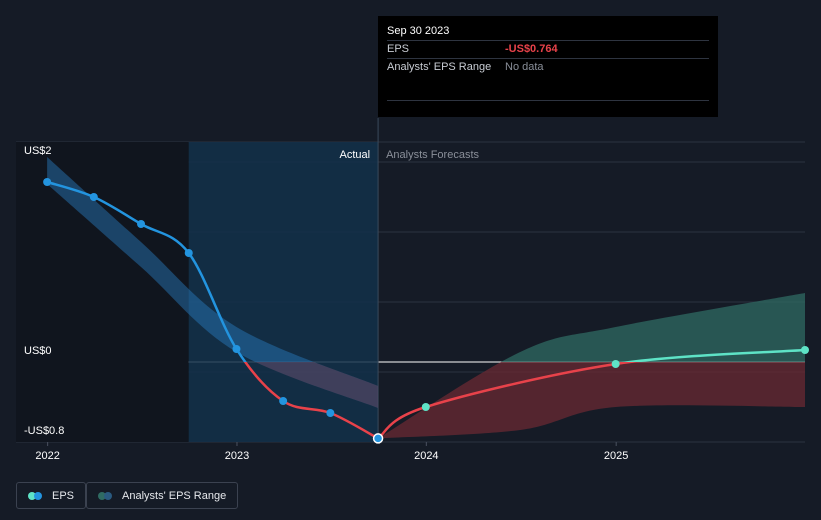 The height and width of the screenshot is (520, 821). What do you see at coordinates (146, 271) in the screenshot?
I see `eps-actual-line-positive` at bounding box center [146, 271].